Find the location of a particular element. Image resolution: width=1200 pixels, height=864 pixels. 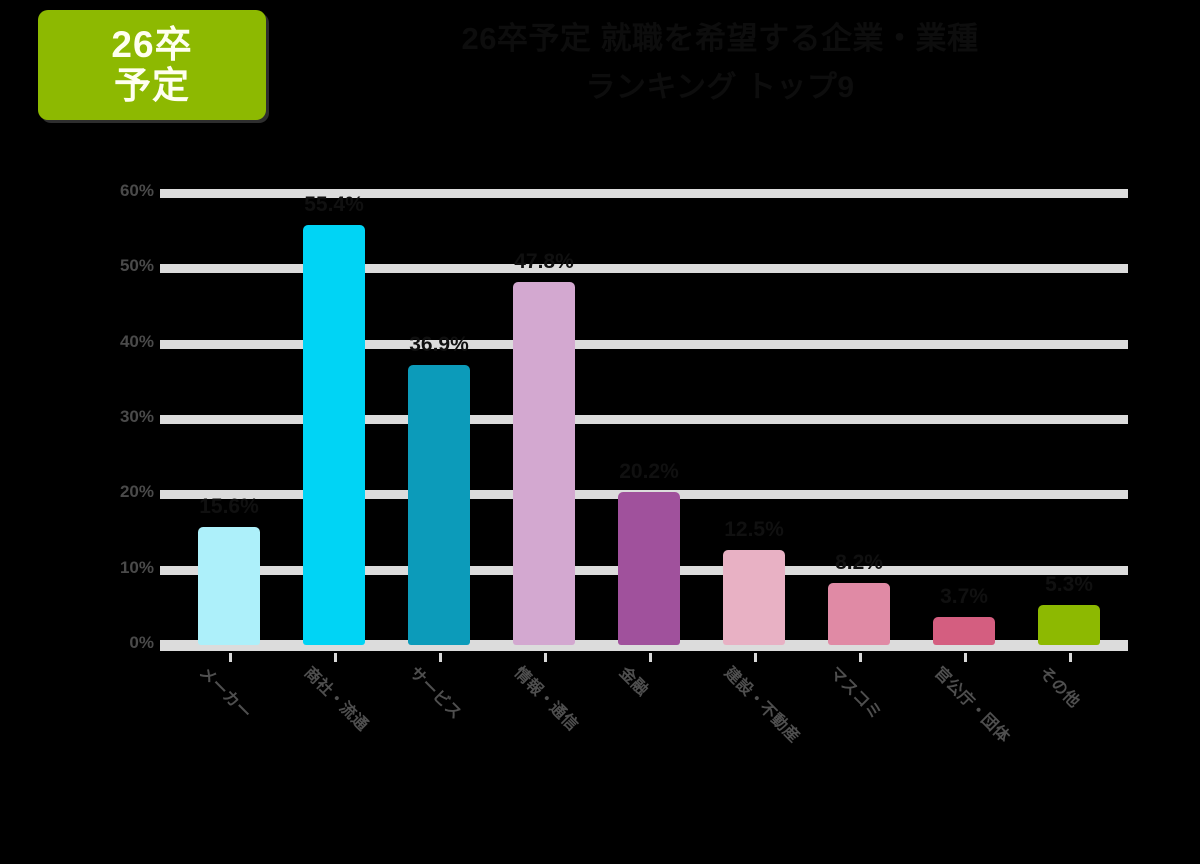

y-axis-tick-label: 10% is located at coordinates (136, 567).